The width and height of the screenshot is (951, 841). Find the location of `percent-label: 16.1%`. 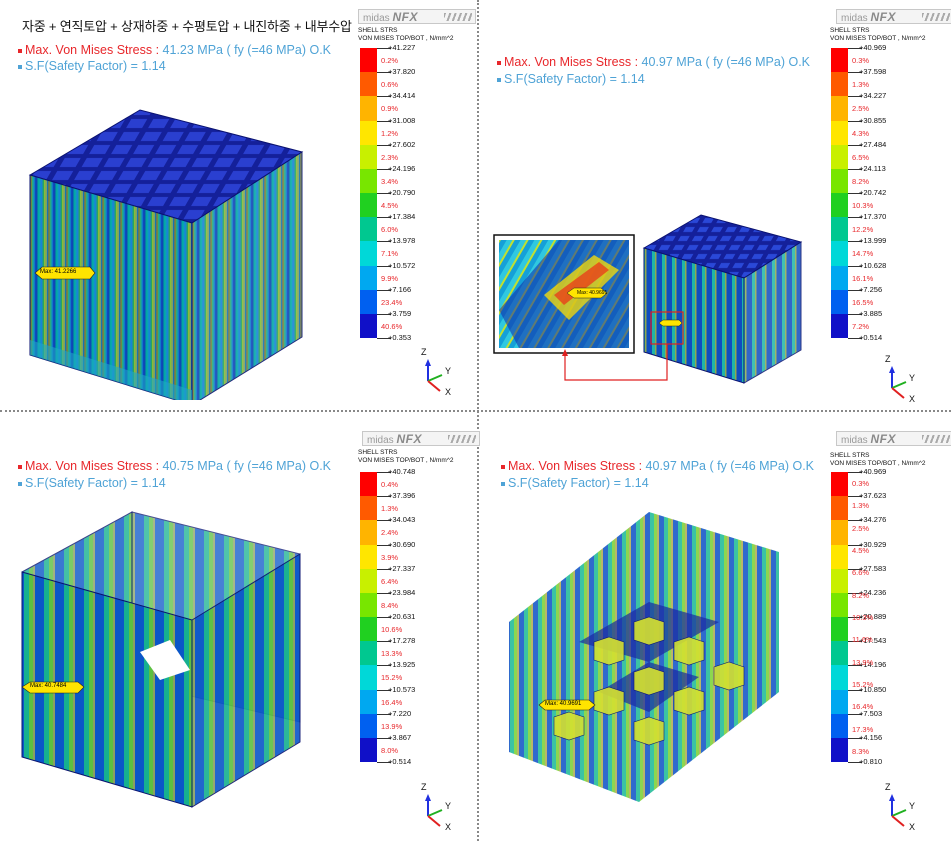

percent-label: 16.1% is located at coordinates (863, 278).